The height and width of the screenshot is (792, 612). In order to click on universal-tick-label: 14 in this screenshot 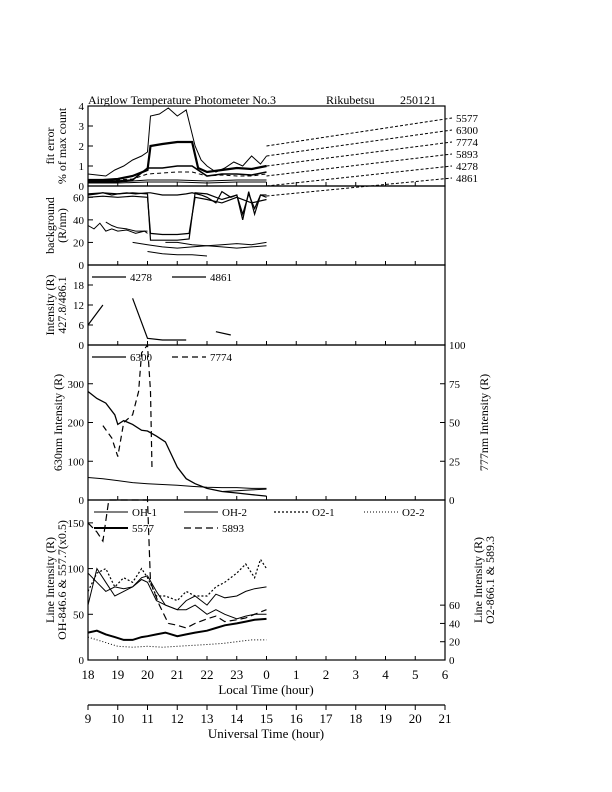, I will do `click(237, 718)`.